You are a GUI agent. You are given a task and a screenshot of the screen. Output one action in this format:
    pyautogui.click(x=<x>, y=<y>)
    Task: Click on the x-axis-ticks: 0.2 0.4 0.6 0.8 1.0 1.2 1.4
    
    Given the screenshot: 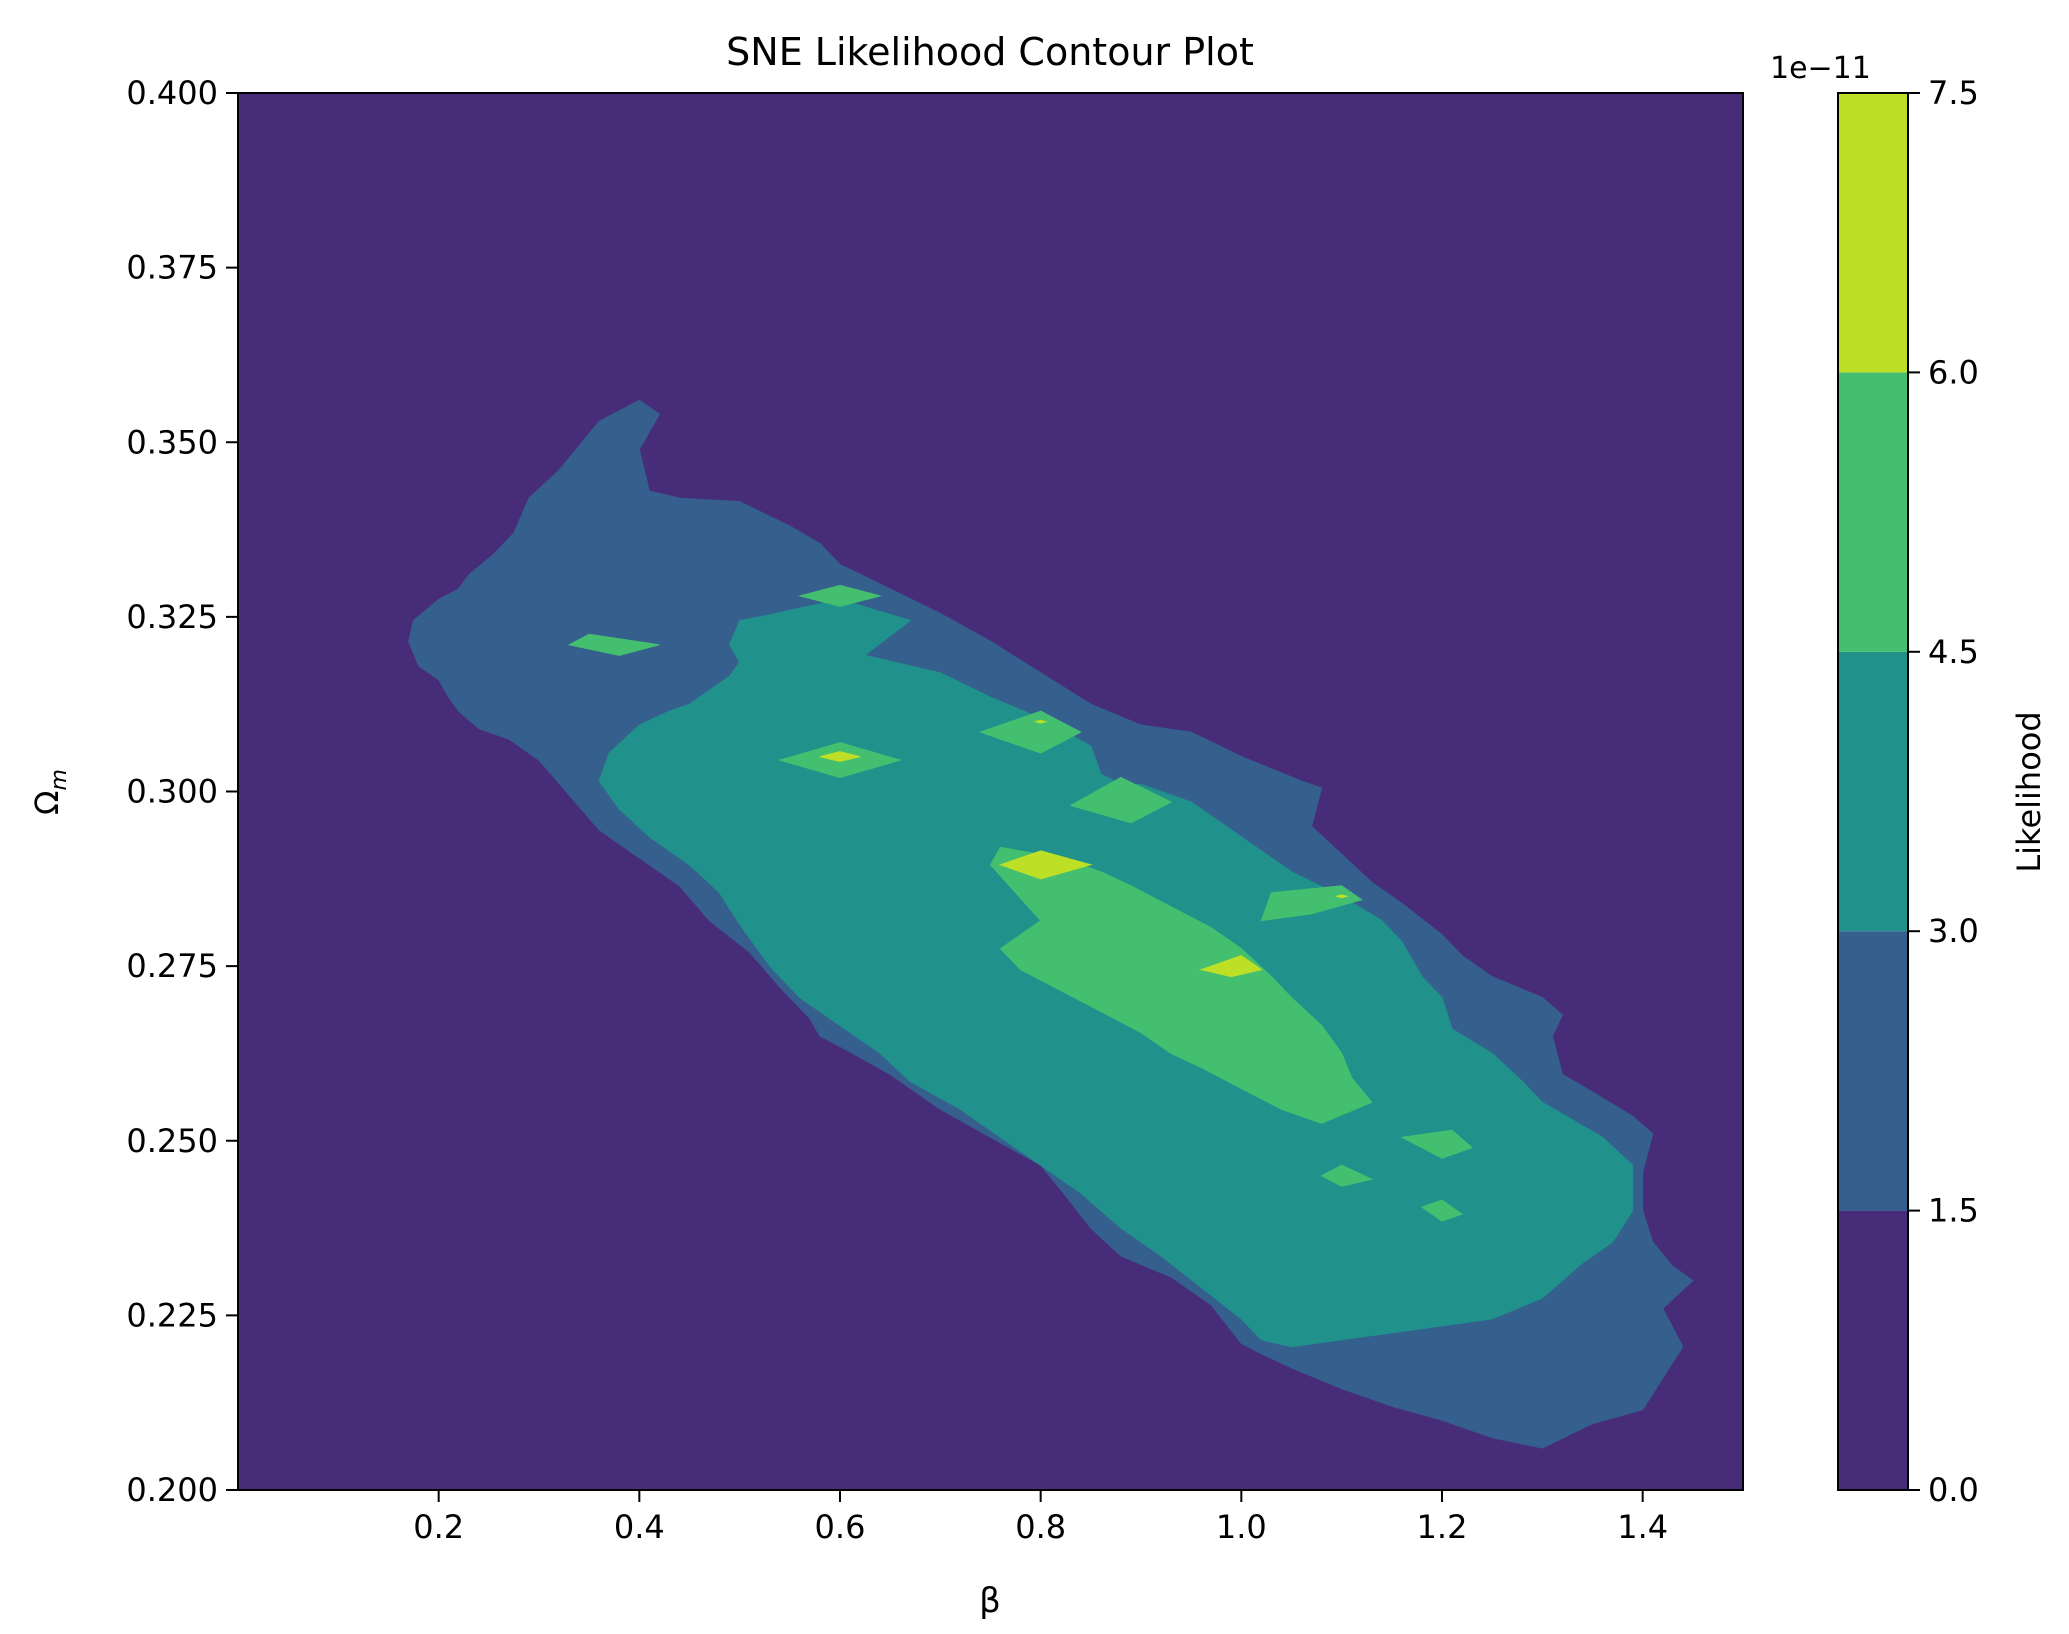 What is the action you would take?
    pyautogui.click(x=1040, y=1518)
    